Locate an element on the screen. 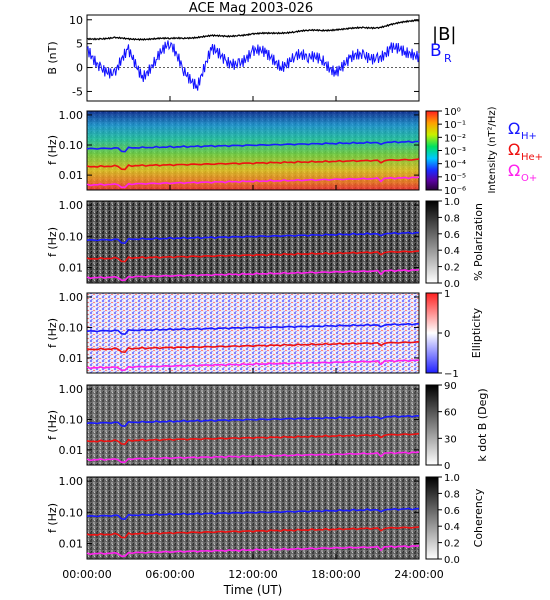 This screenshot has height=600, width=550. colorbar-tick-label: 10⁰ is located at coordinates (452, 112).